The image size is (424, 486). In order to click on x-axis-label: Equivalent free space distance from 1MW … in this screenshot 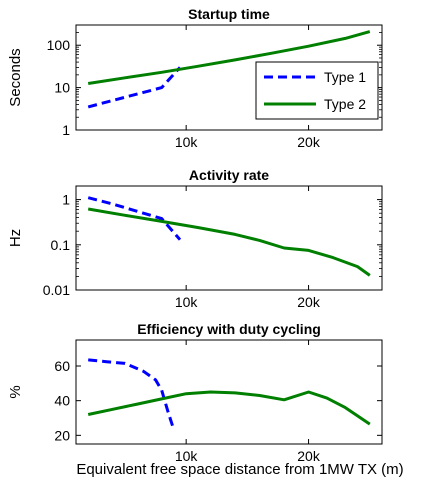, I will do `click(239, 469)`.